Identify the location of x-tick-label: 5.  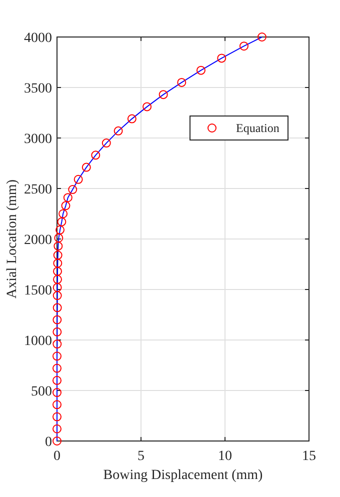
(141, 456).